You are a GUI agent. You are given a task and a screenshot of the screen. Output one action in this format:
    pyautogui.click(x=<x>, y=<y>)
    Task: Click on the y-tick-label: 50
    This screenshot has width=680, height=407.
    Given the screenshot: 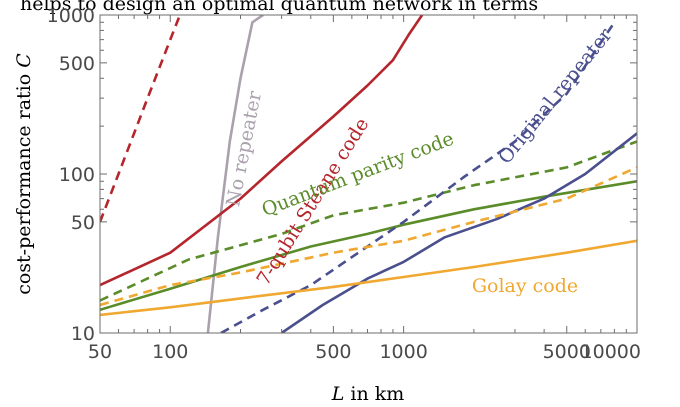 What is the action you would take?
    pyautogui.click(x=83, y=223)
    